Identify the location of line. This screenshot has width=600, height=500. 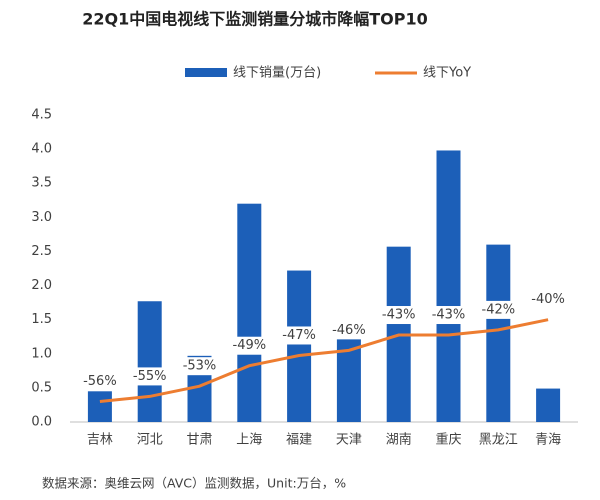
(324, 361).